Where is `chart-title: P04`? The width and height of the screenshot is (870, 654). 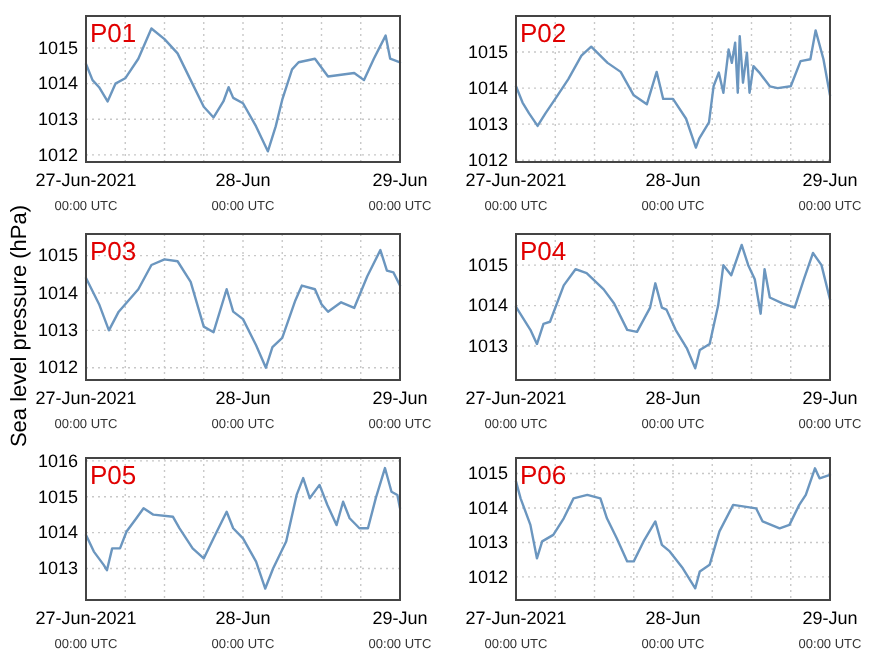 chart-title: P04 is located at coordinates (543, 251).